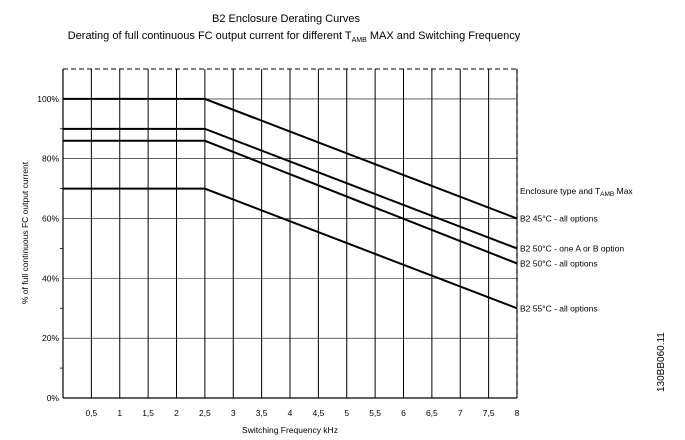  What do you see at coordinates (403, 413) in the screenshot?
I see `x-tick-label-11: 6` at bounding box center [403, 413].